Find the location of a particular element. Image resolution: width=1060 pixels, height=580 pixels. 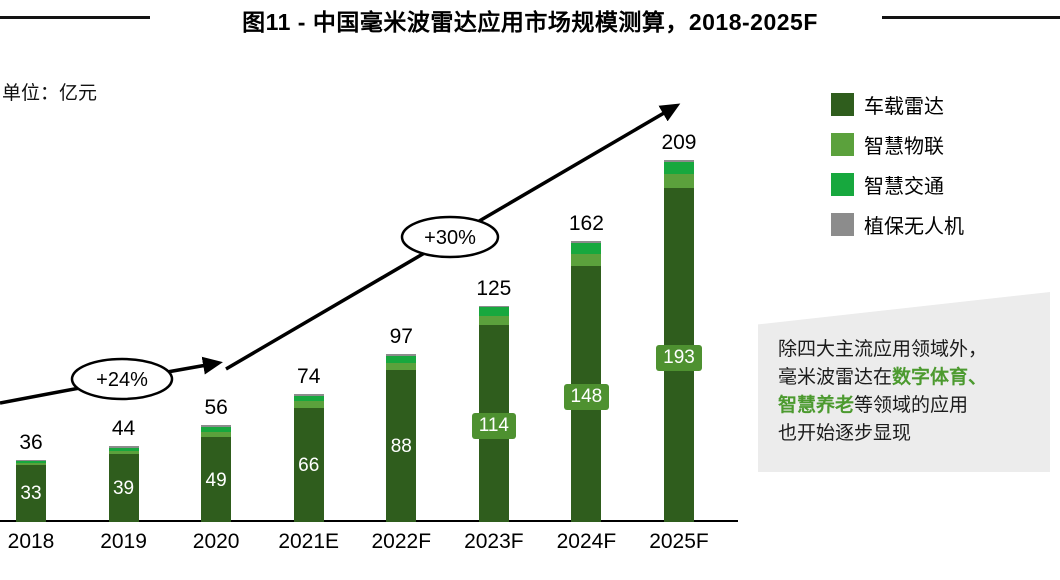

legend-item-vehicle-radar: 车载雷达 is located at coordinates (897, 104).